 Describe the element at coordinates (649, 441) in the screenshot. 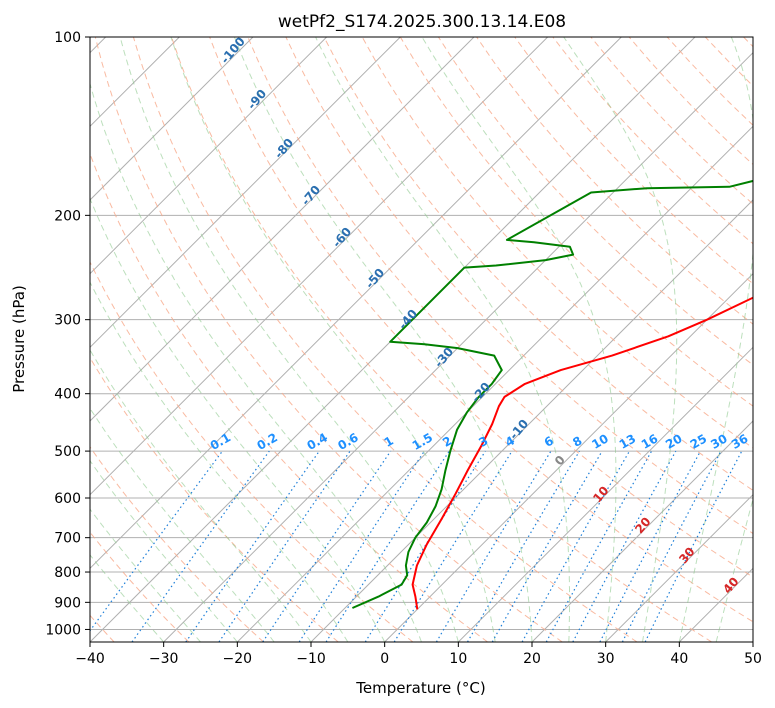

I see `mixing-ratio-label: 16` at that location.